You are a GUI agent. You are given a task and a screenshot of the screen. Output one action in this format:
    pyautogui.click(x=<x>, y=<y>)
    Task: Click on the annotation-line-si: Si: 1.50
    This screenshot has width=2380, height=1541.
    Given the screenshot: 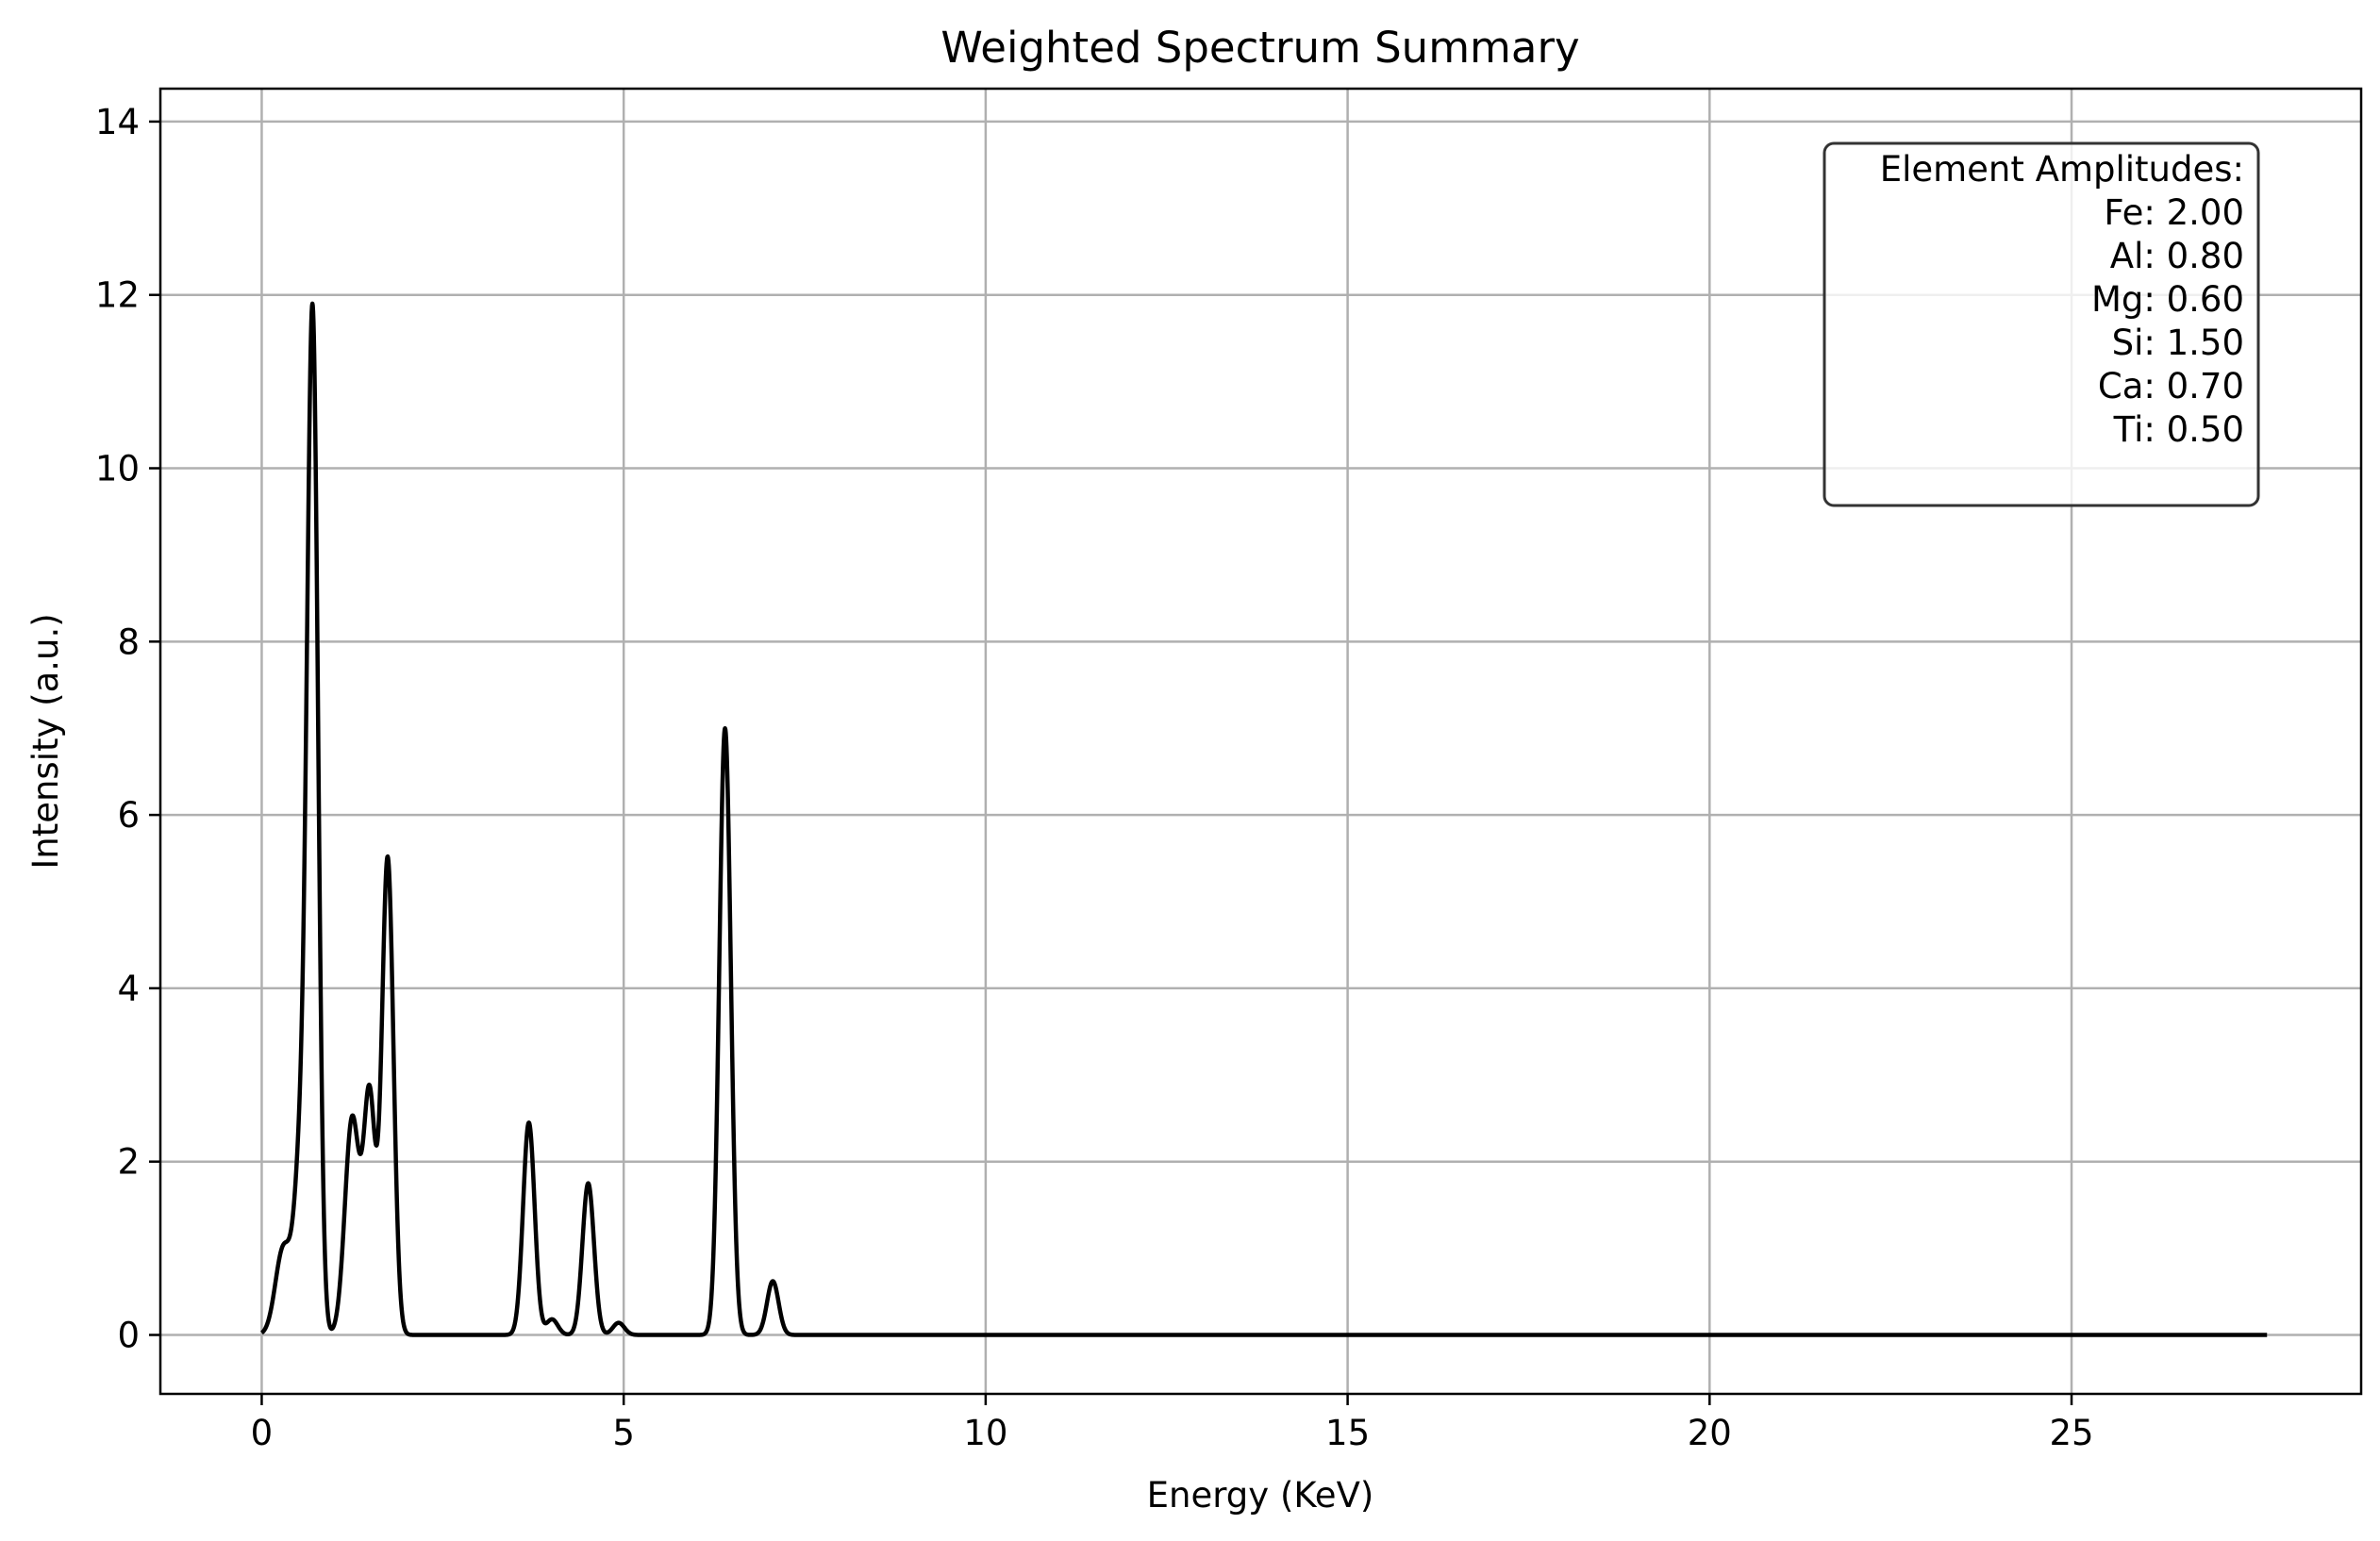 What is the action you would take?
    pyautogui.click(x=2178, y=343)
    